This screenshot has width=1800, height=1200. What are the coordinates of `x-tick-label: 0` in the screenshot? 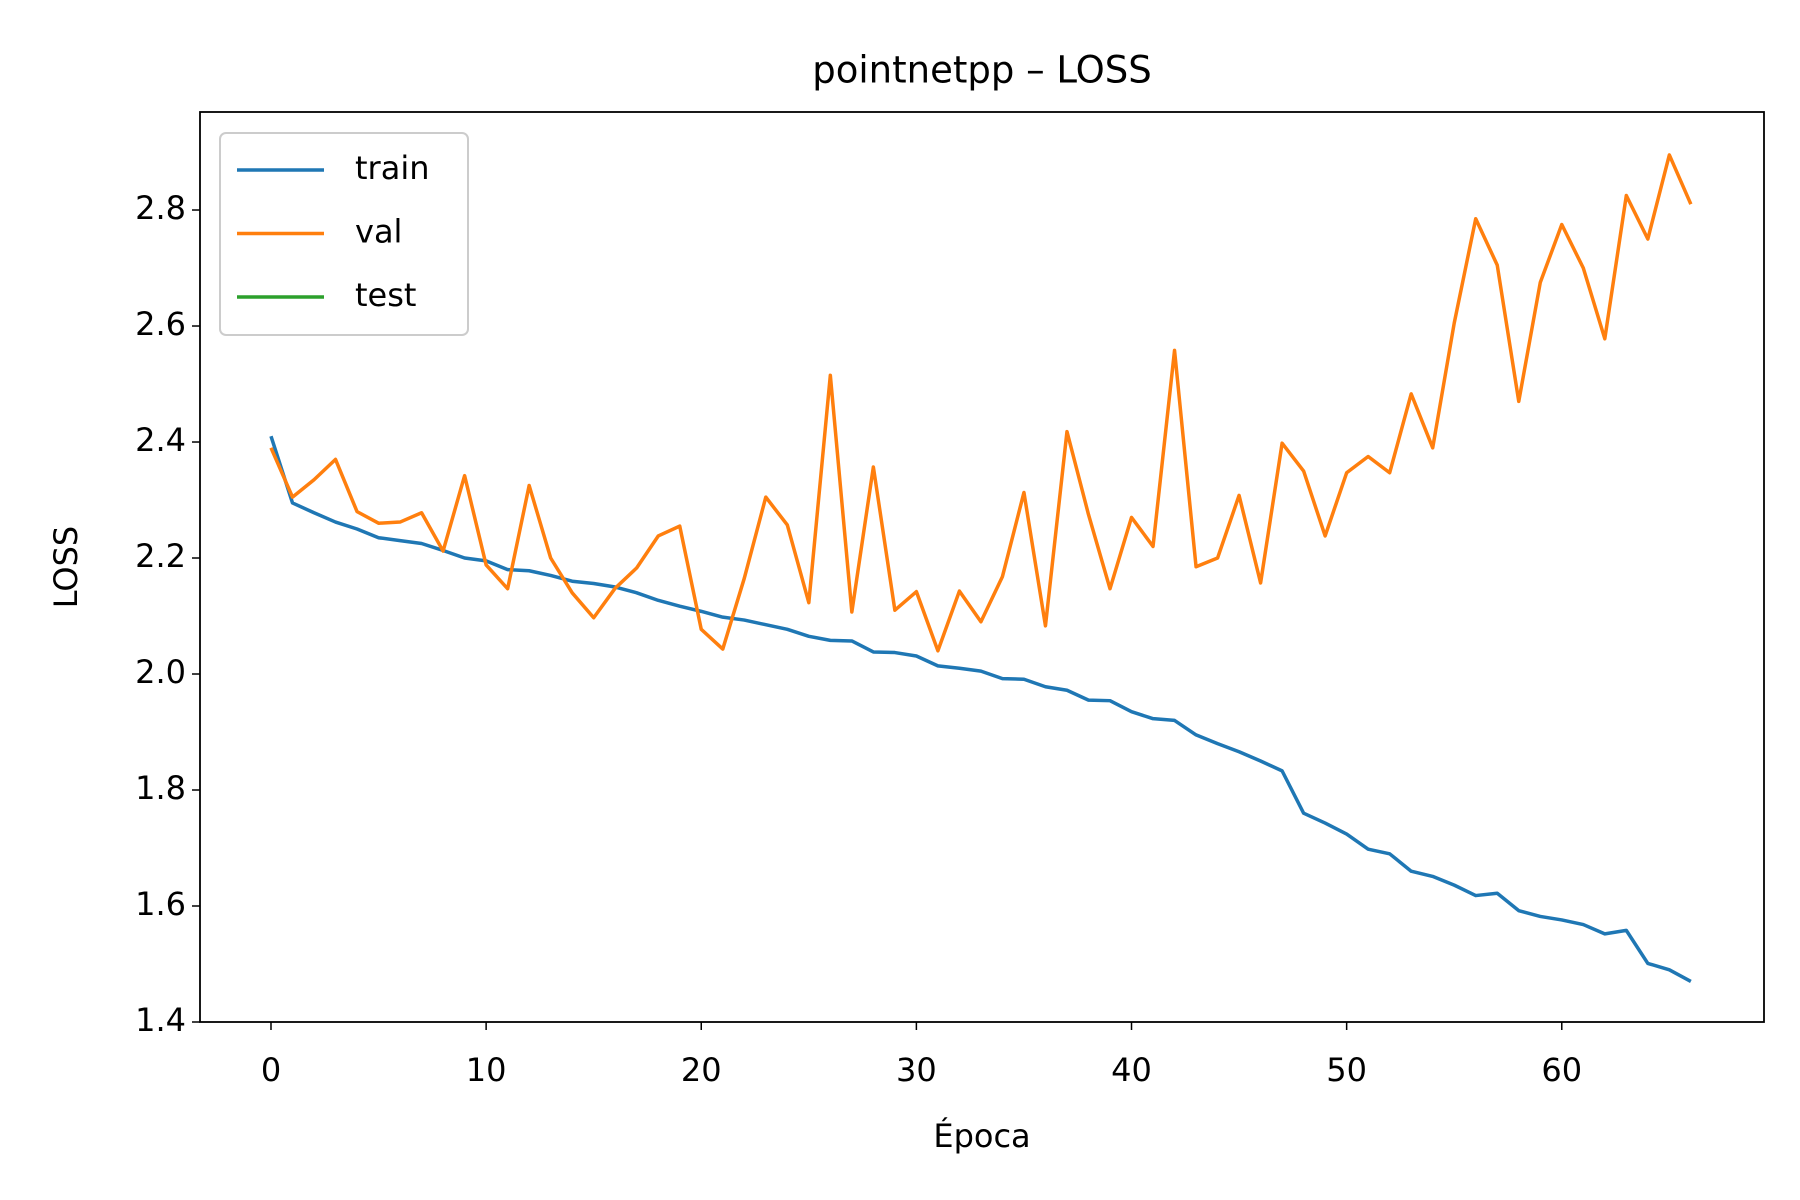 It's located at (271, 1070).